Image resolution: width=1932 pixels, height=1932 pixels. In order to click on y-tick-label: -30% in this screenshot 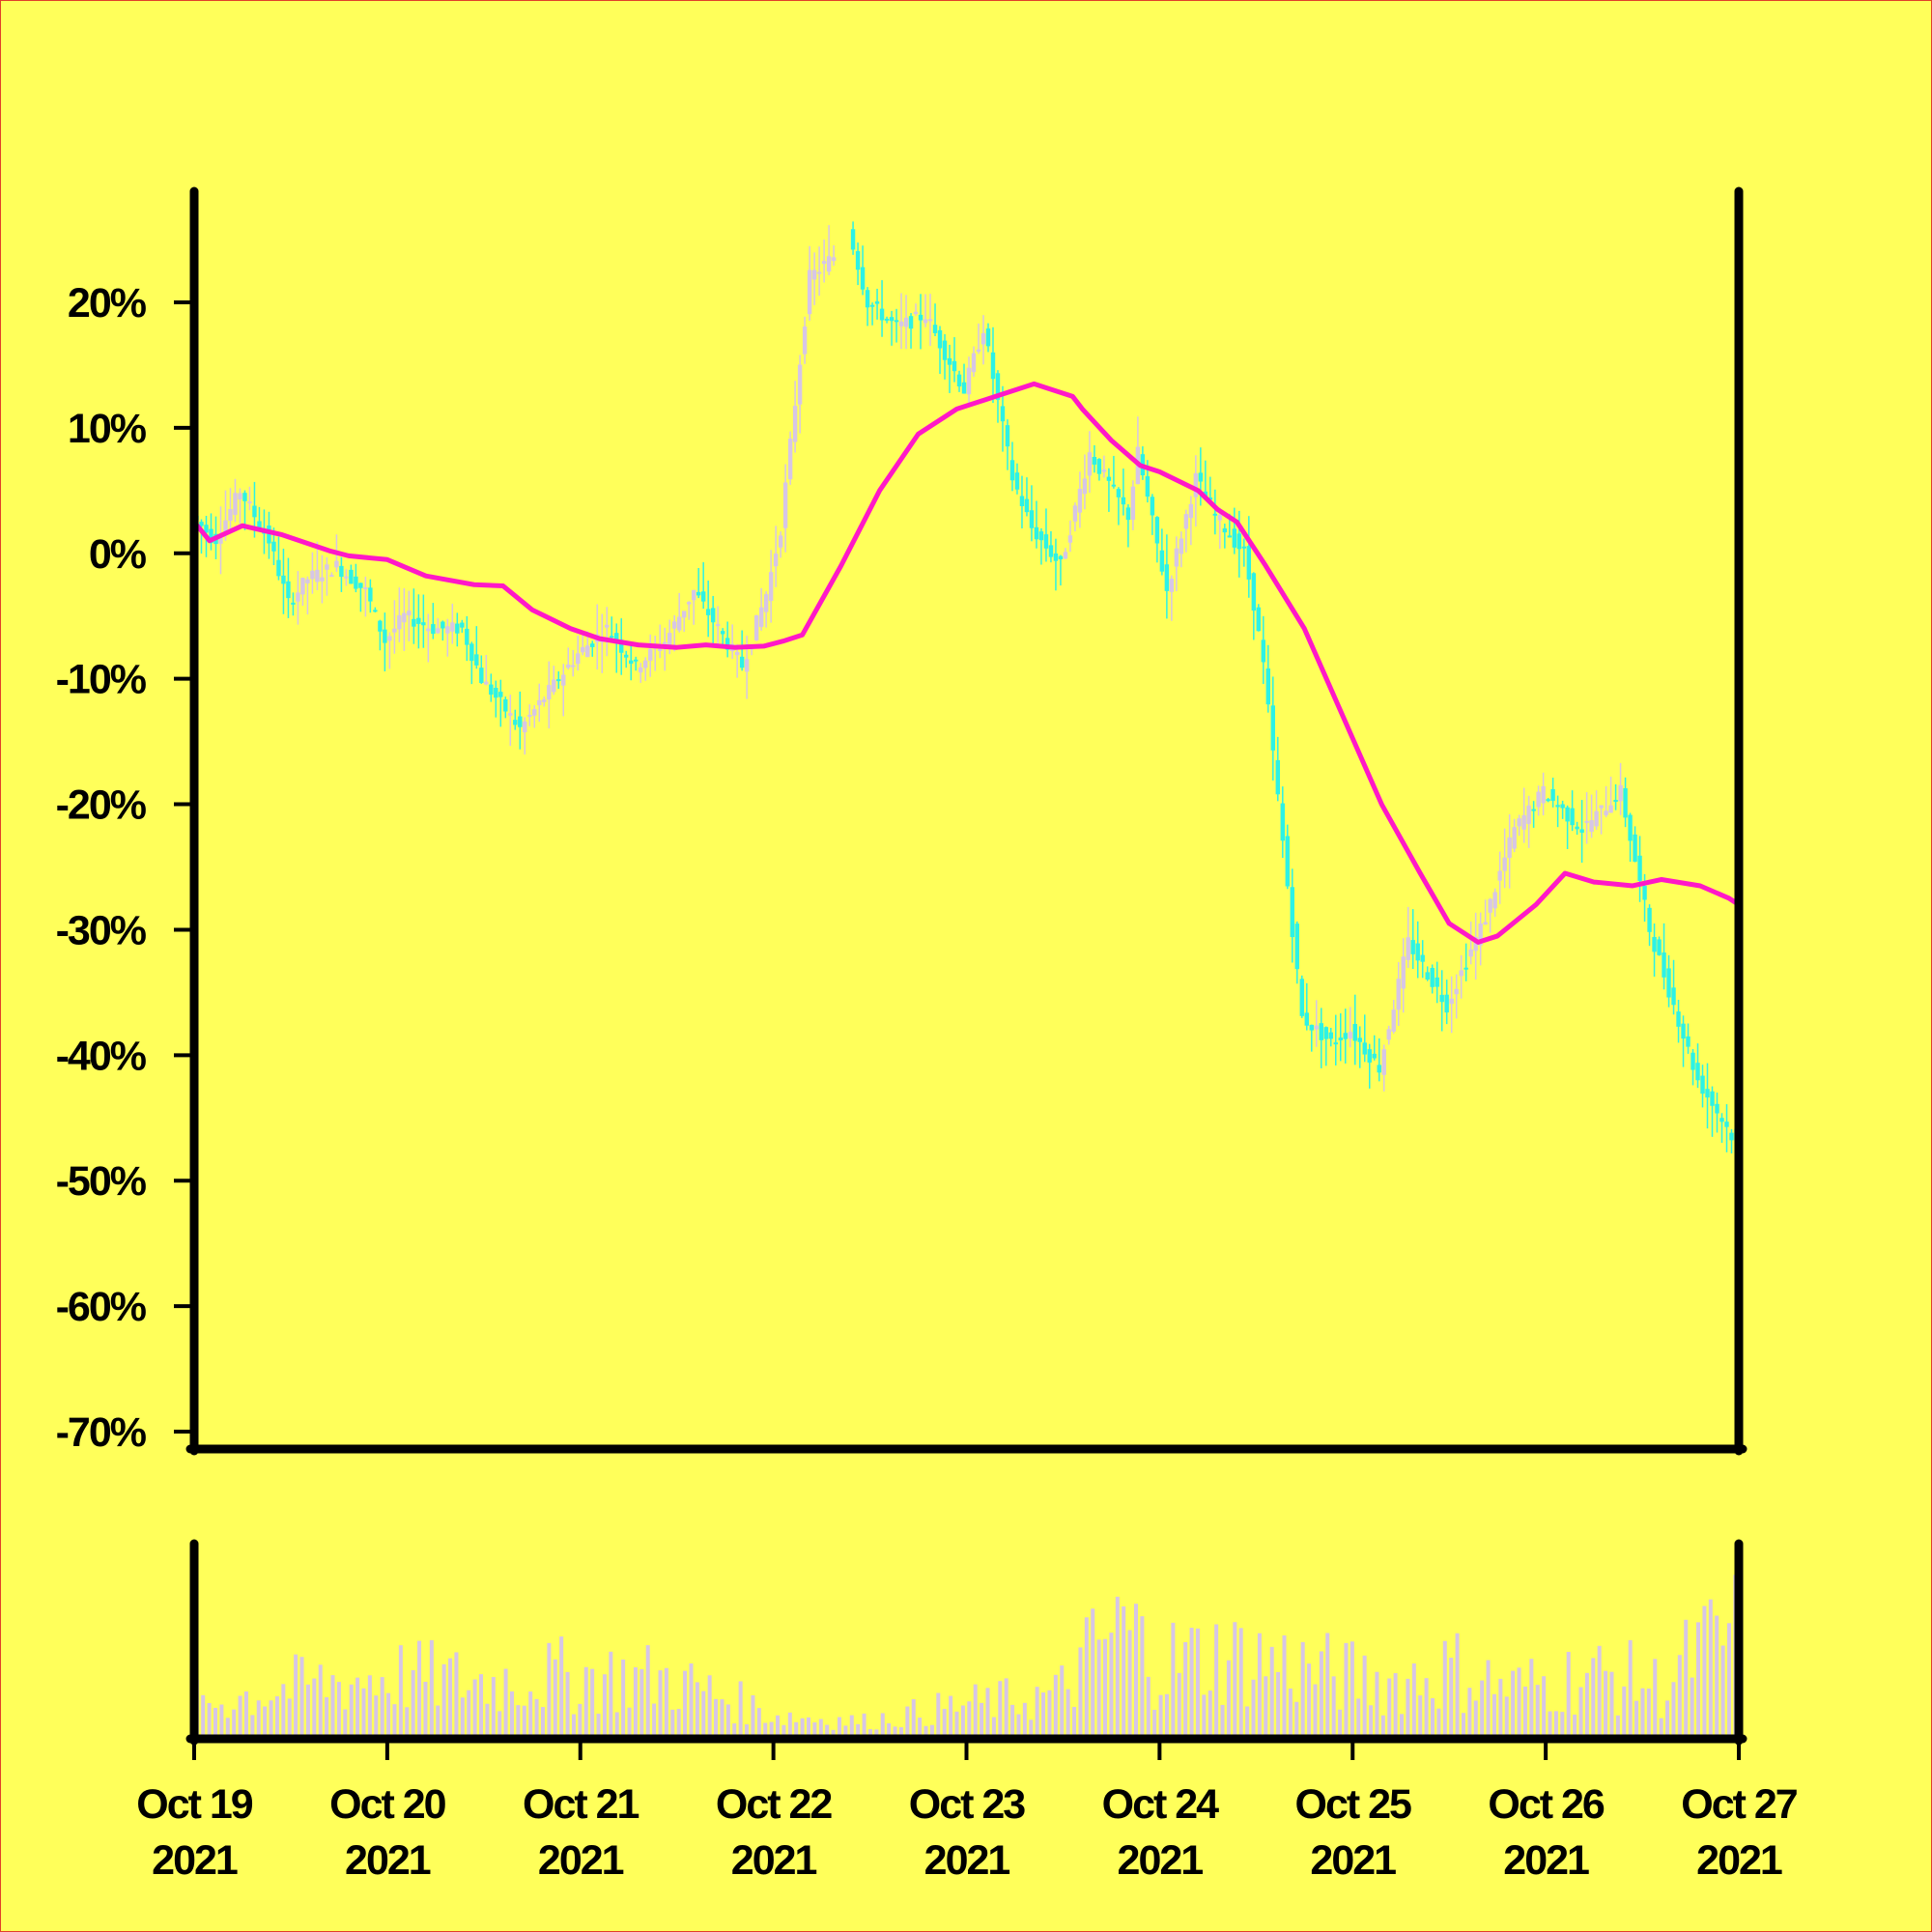, I will do `click(101, 930)`.